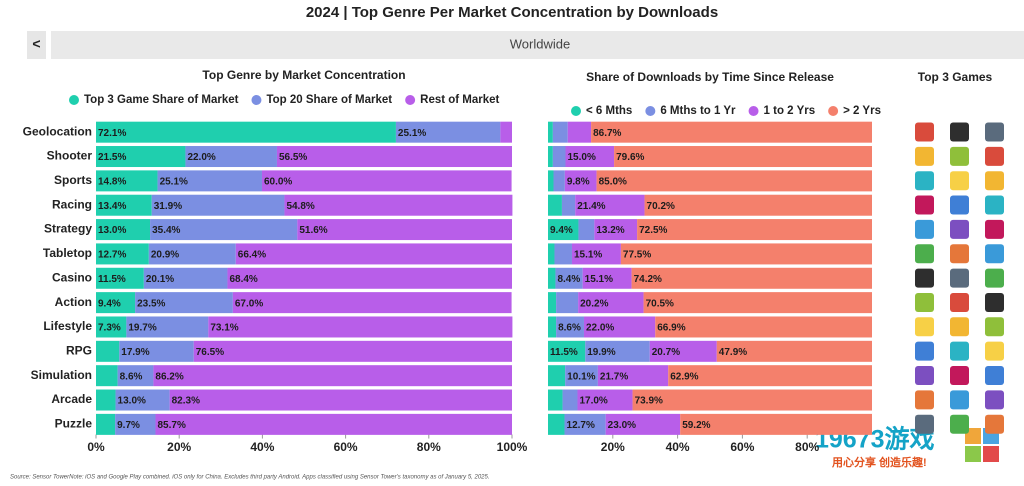 The height and width of the screenshot is (486, 1024). Describe the element at coordinates (459, 100) in the screenshot. I see `legend-label: Rest of Market` at that location.